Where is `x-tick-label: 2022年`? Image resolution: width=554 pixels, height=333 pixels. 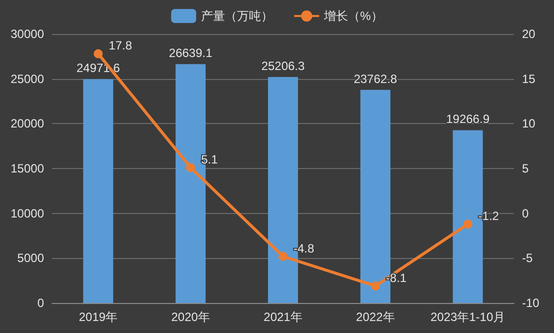 x-tick-label: 2022年 is located at coordinates (375, 317).